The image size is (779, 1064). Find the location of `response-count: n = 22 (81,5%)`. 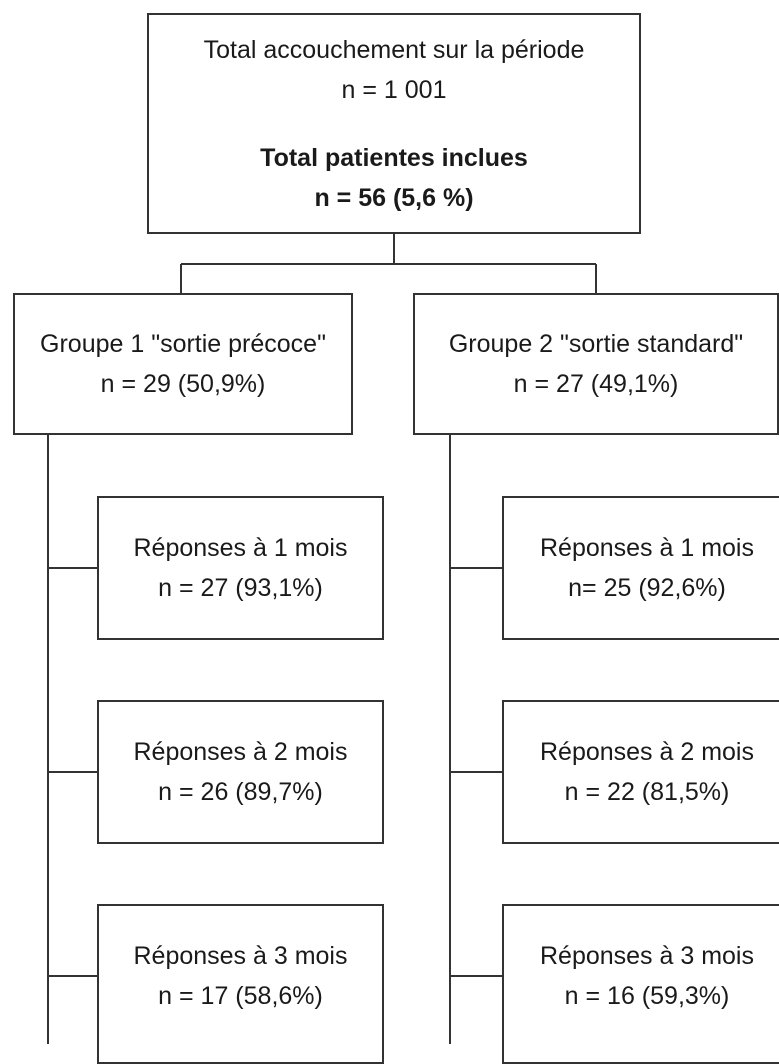

response-count: n = 22 (81,5%) is located at coordinates (647, 792).